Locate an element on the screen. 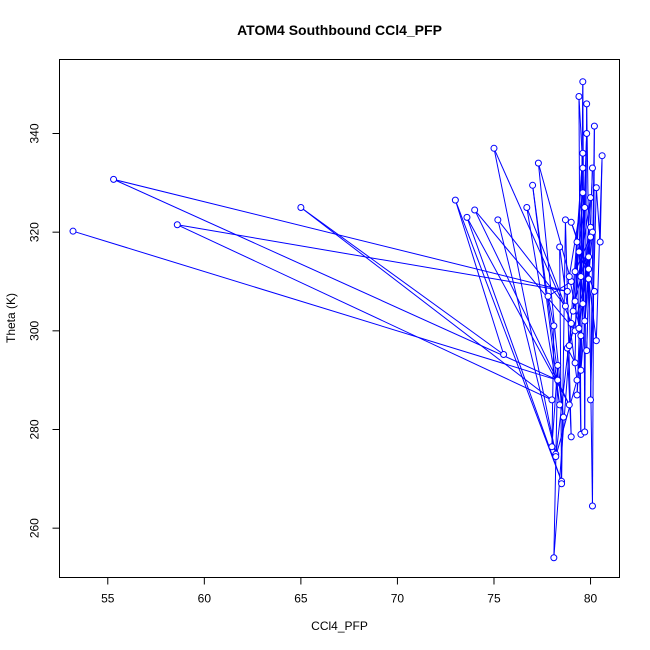 This screenshot has width=650, height=650. x-tick-label: 75 is located at coordinates (494, 599).